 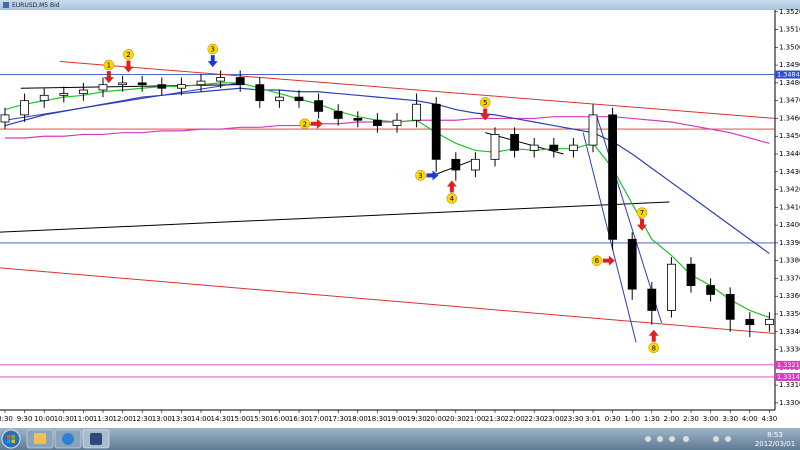 I want to click on x-tick-label: 3:30, so click(x=730, y=419).